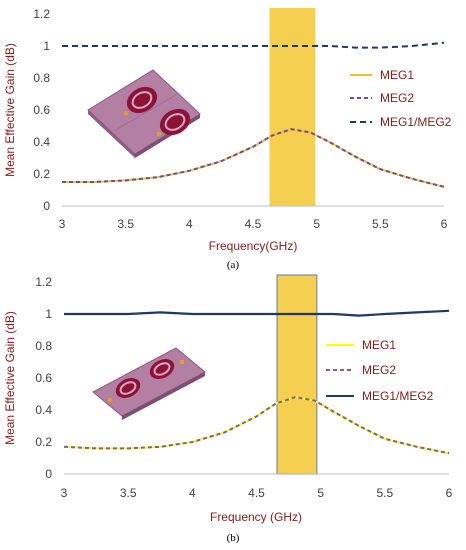 The width and height of the screenshot is (466, 550). Describe the element at coordinates (256, 517) in the screenshot. I see `x-axis-title: Frequency (GHz)` at that location.